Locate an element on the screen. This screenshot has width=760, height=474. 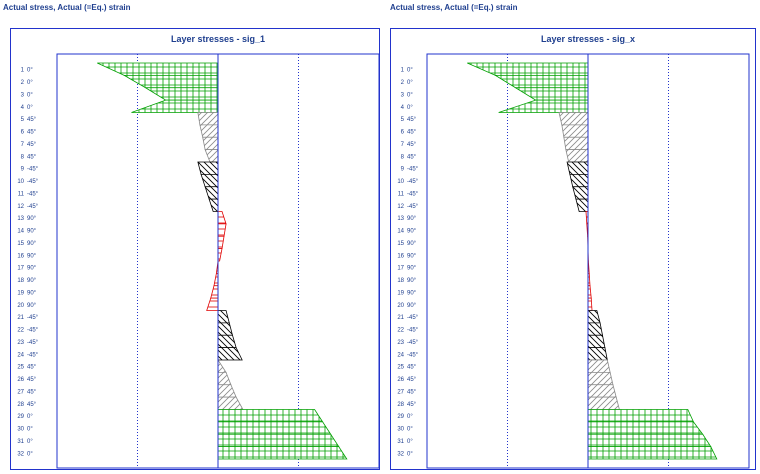
layer-number: 7 is located at coordinates (23, 145).